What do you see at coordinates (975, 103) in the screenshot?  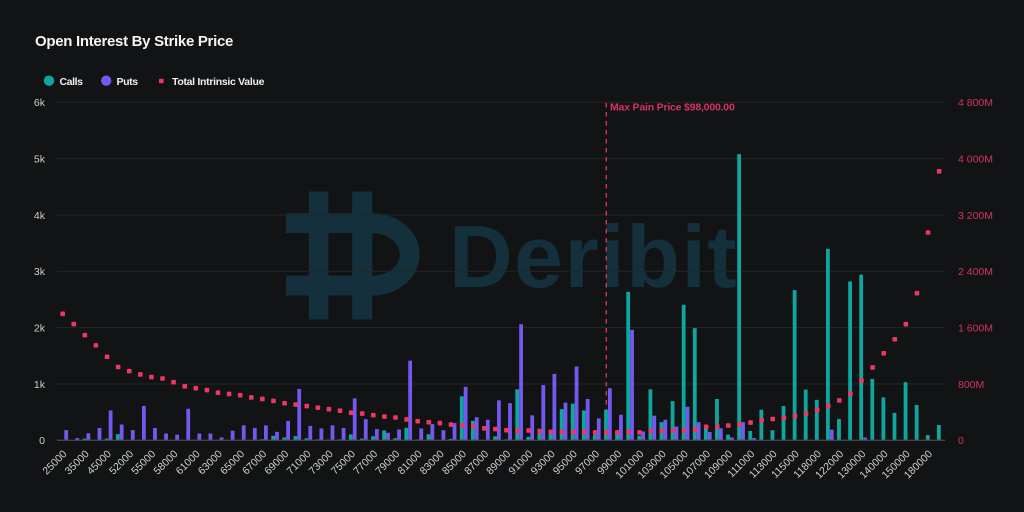 I see `svg-text: 4 800M` at bounding box center [975, 103].